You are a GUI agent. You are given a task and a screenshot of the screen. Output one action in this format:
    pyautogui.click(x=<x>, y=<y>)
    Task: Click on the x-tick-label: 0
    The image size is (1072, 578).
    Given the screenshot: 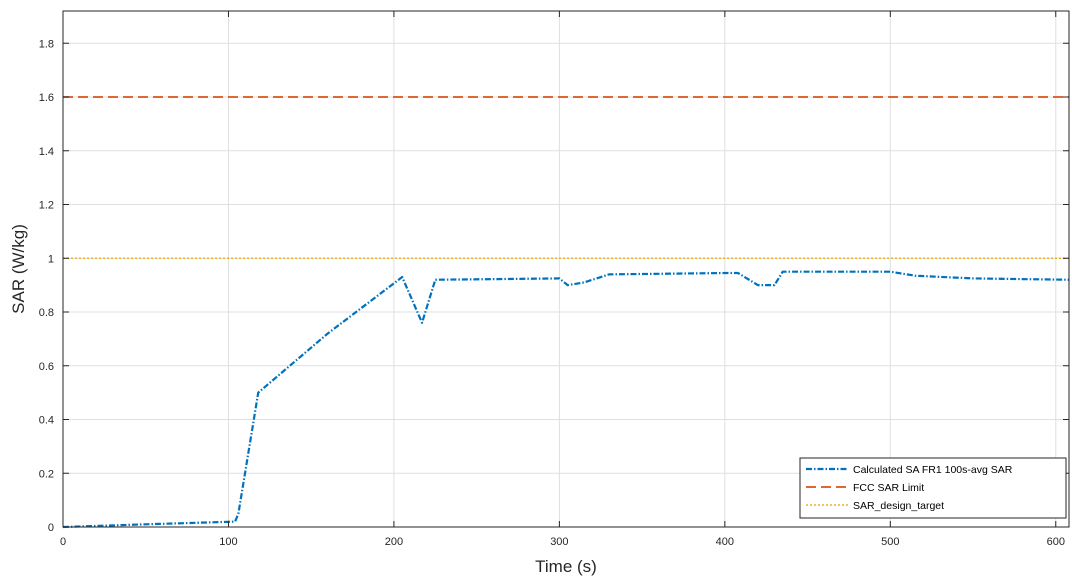 What is the action you would take?
    pyautogui.click(x=63, y=542)
    